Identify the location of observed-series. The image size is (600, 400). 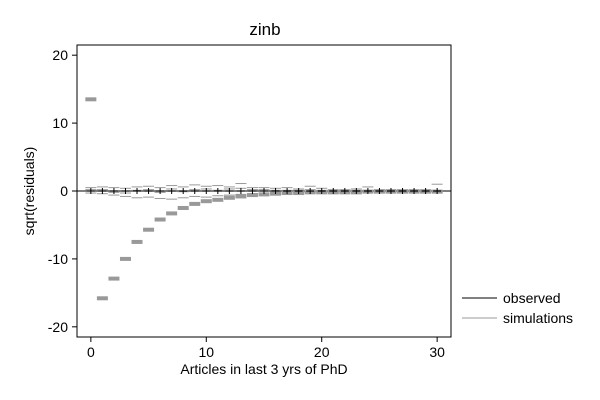
(264, 191).